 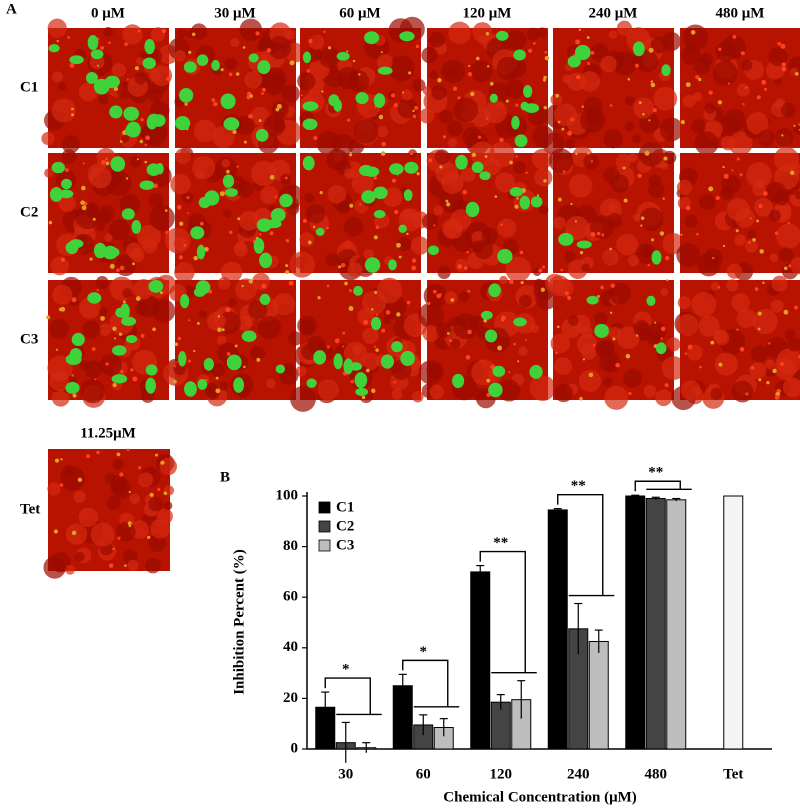 I want to click on bar, so click(x=655, y=624).